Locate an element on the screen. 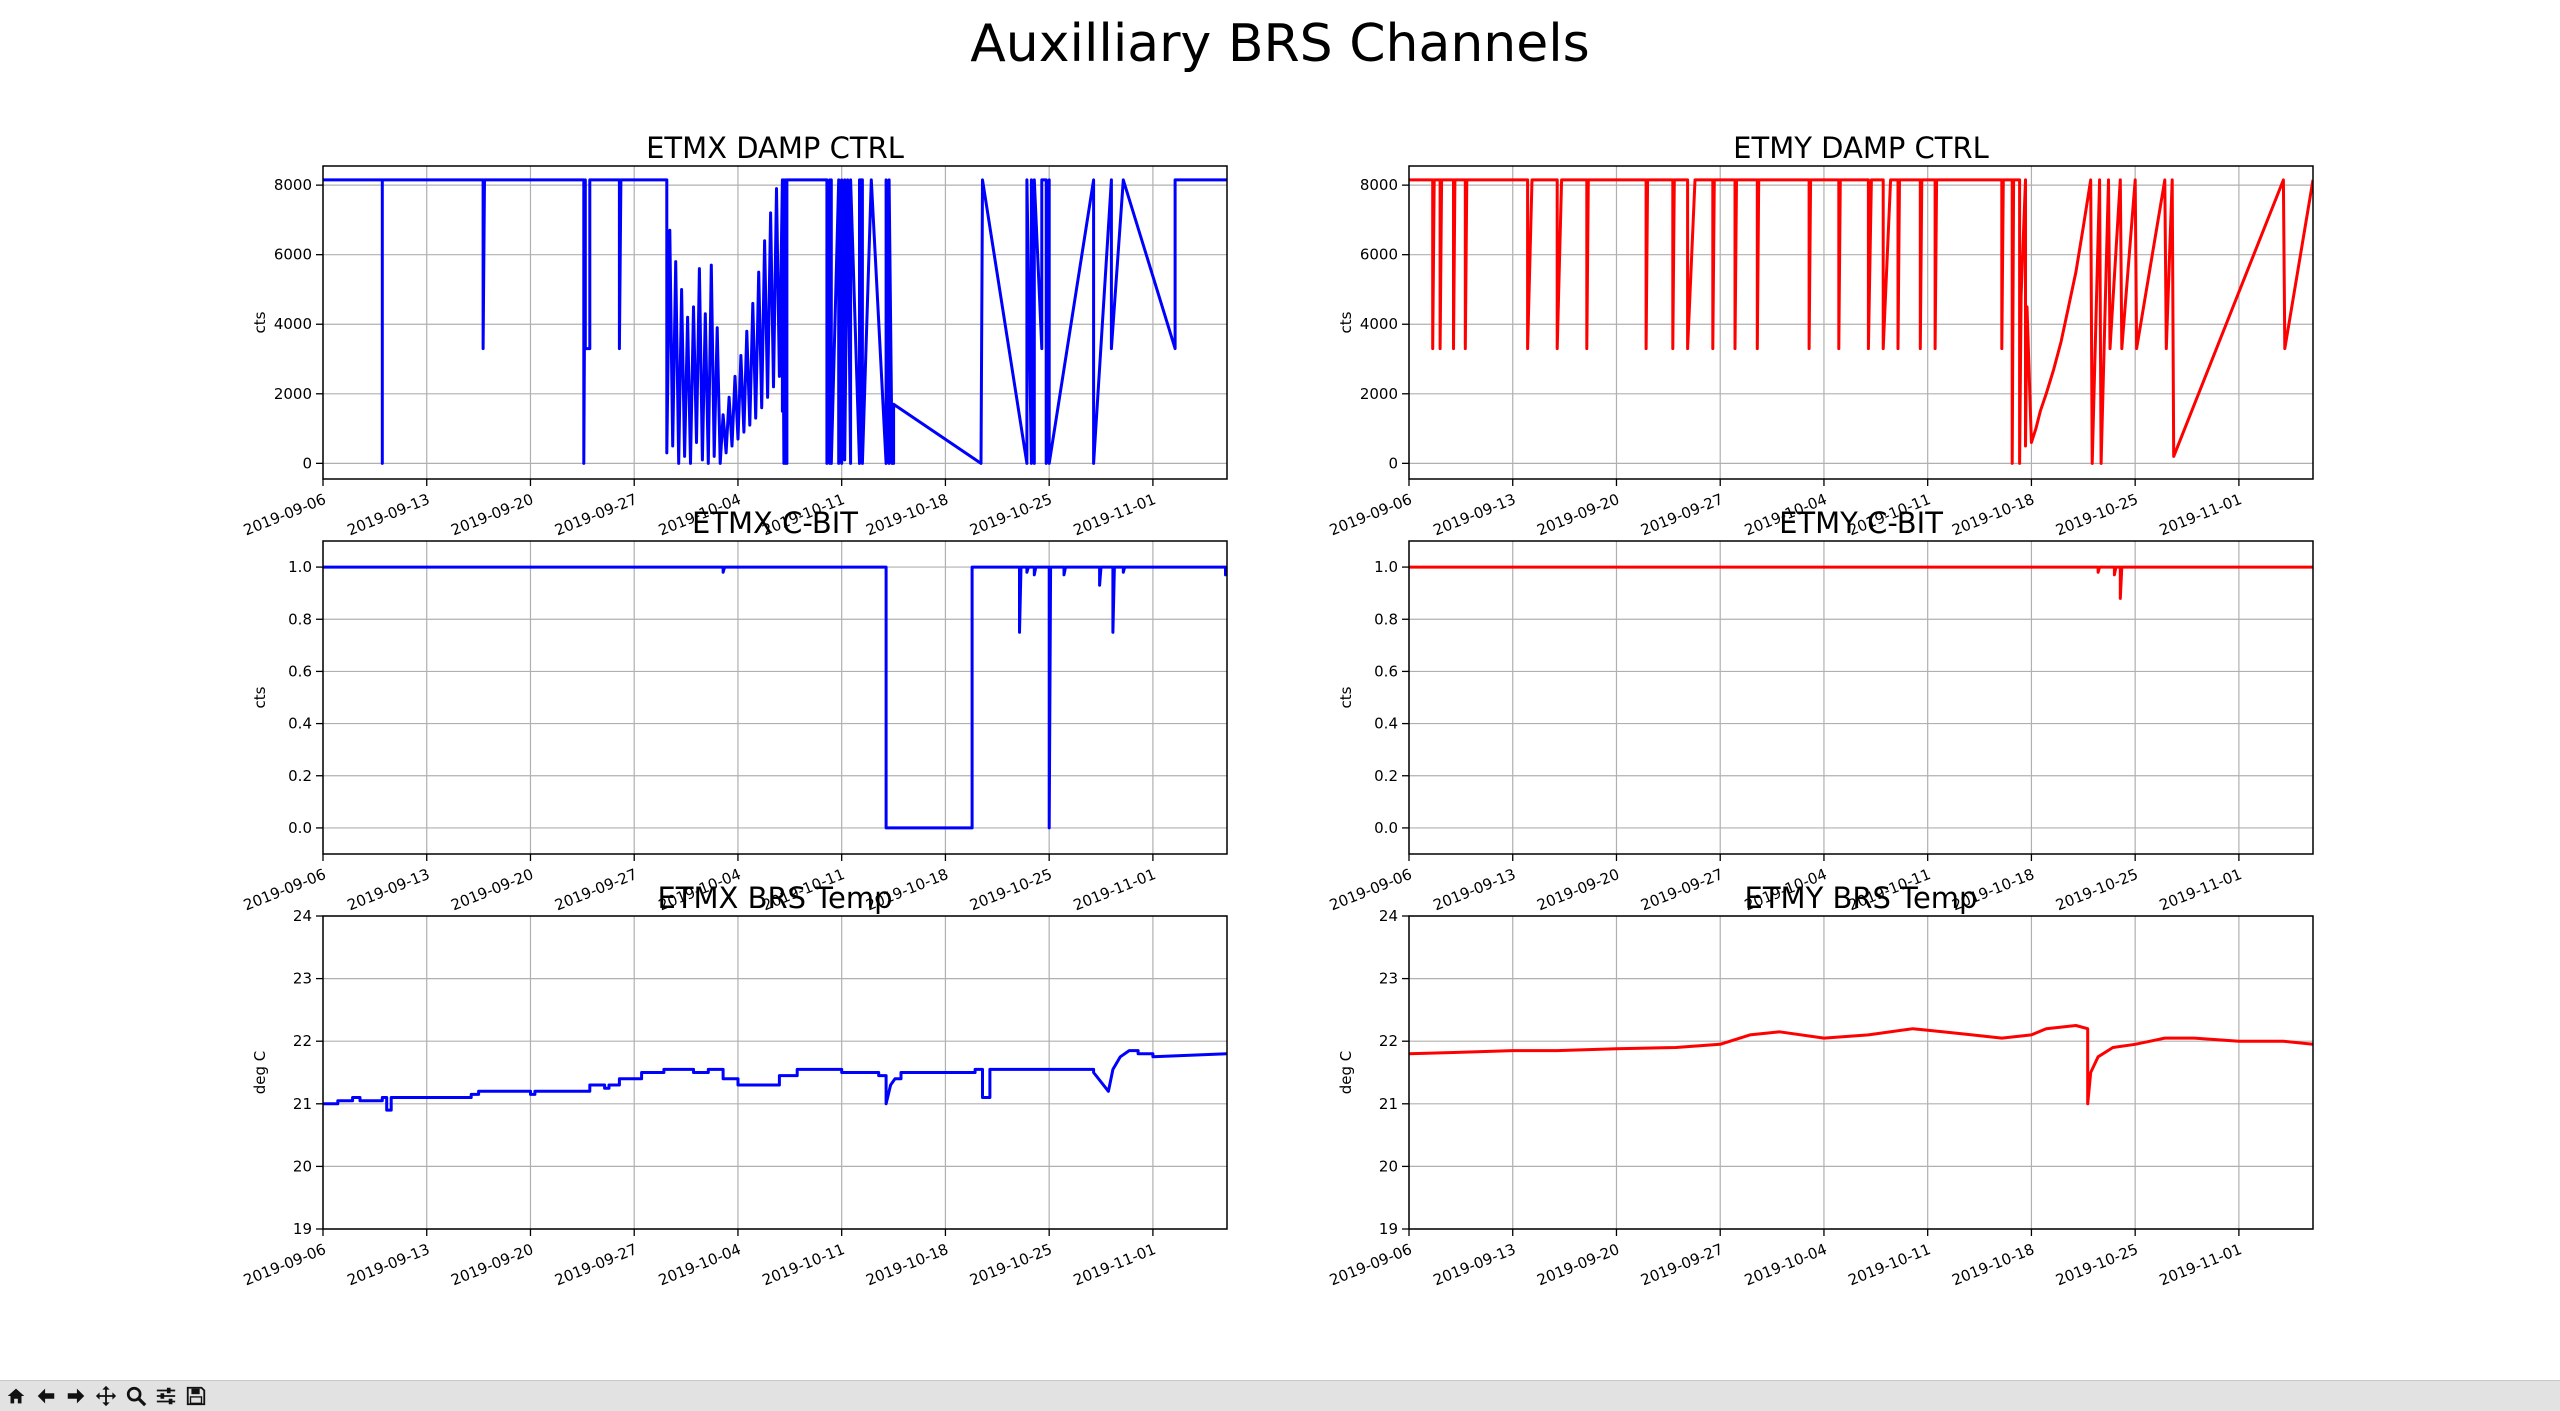  arrow-left-icon is located at coordinates (45, 1396).